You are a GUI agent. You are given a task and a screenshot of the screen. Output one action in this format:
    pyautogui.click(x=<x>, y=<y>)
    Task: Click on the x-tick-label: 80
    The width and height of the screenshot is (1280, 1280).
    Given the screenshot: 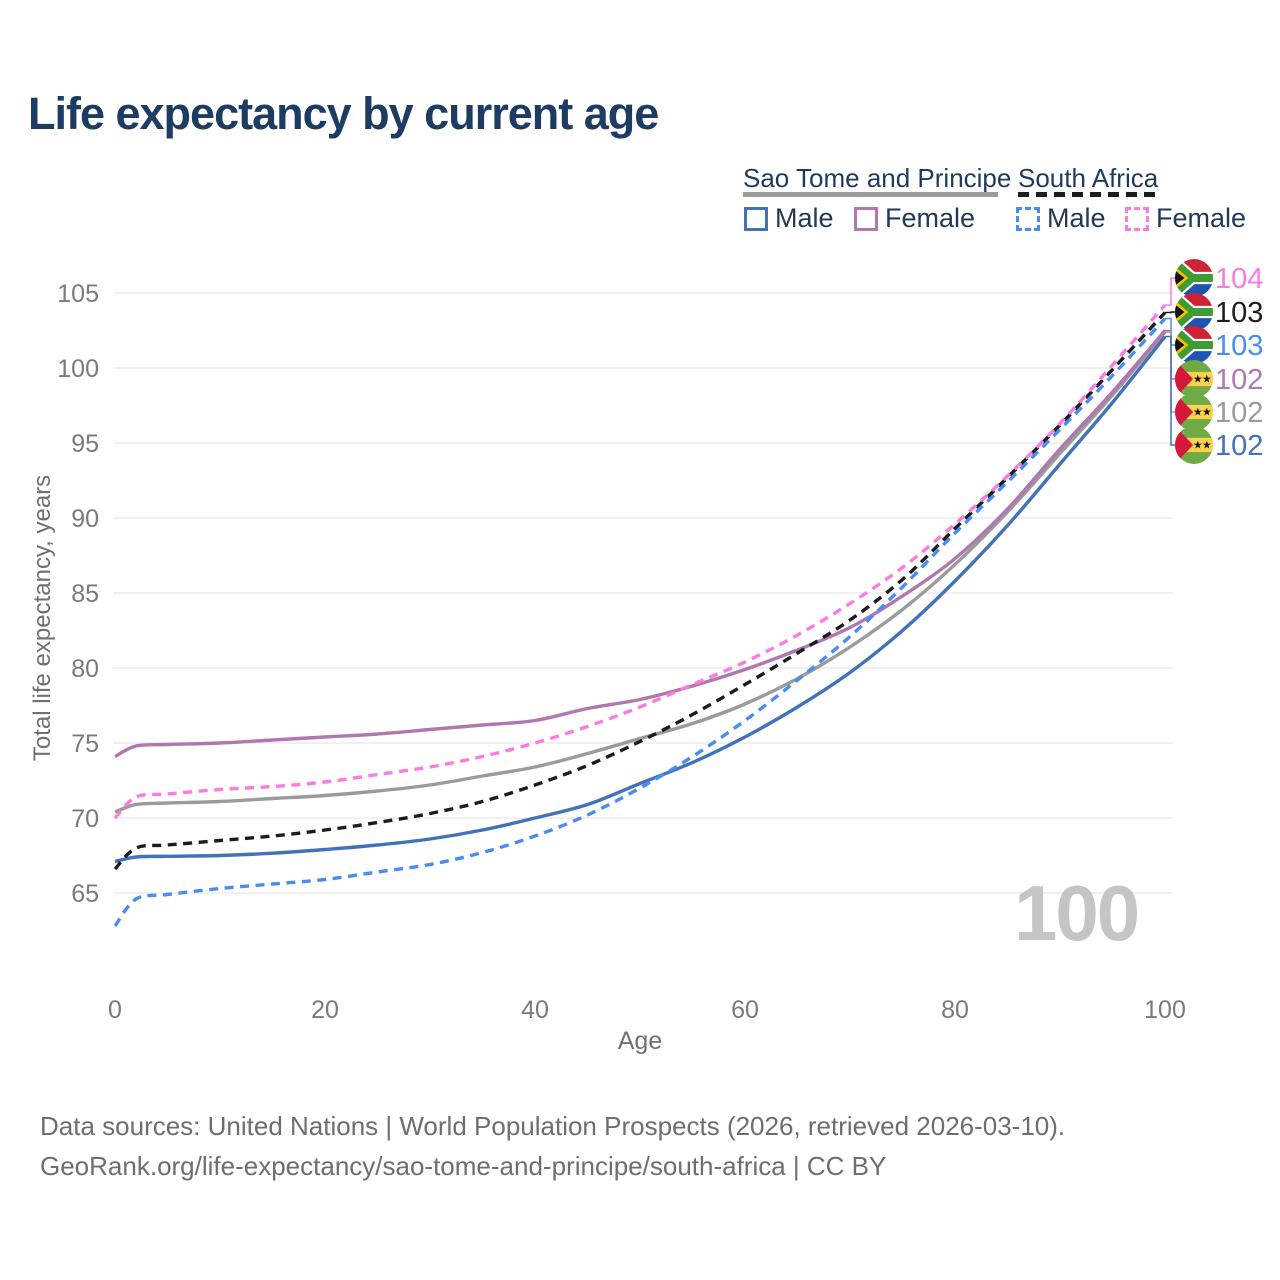 What is the action you would take?
    pyautogui.click(x=955, y=1010)
    